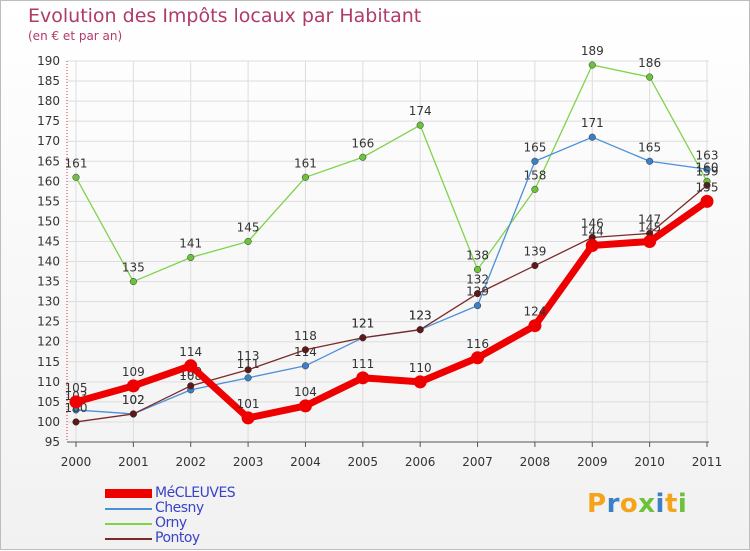 The image size is (750, 551). What do you see at coordinates (305, 462) in the screenshot?
I see `x-tick-label: 2004` at bounding box center [305, 462].